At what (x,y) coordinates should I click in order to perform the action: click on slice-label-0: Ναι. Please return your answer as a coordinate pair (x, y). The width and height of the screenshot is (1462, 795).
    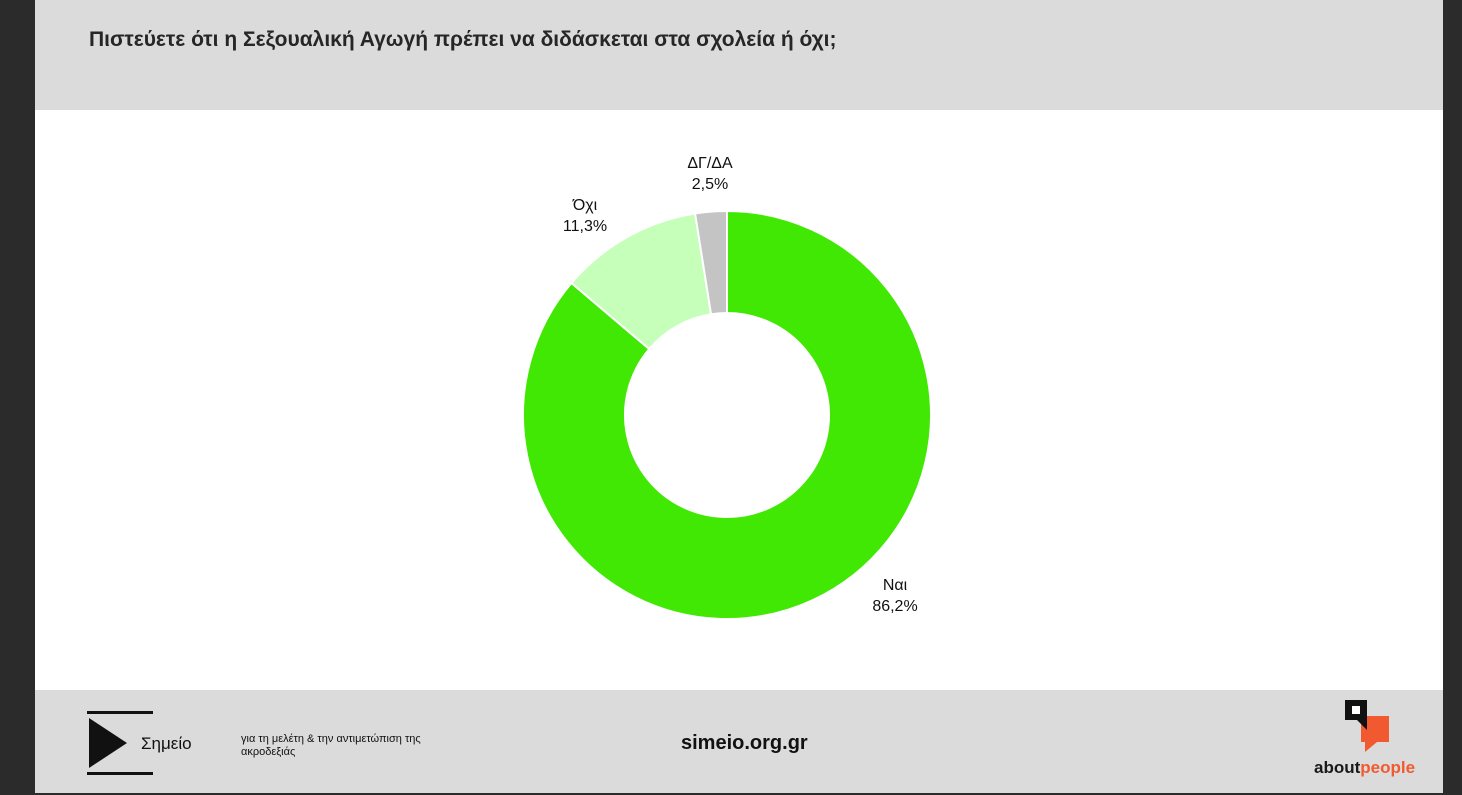
    Looking at the image, I should click on (895, 585).